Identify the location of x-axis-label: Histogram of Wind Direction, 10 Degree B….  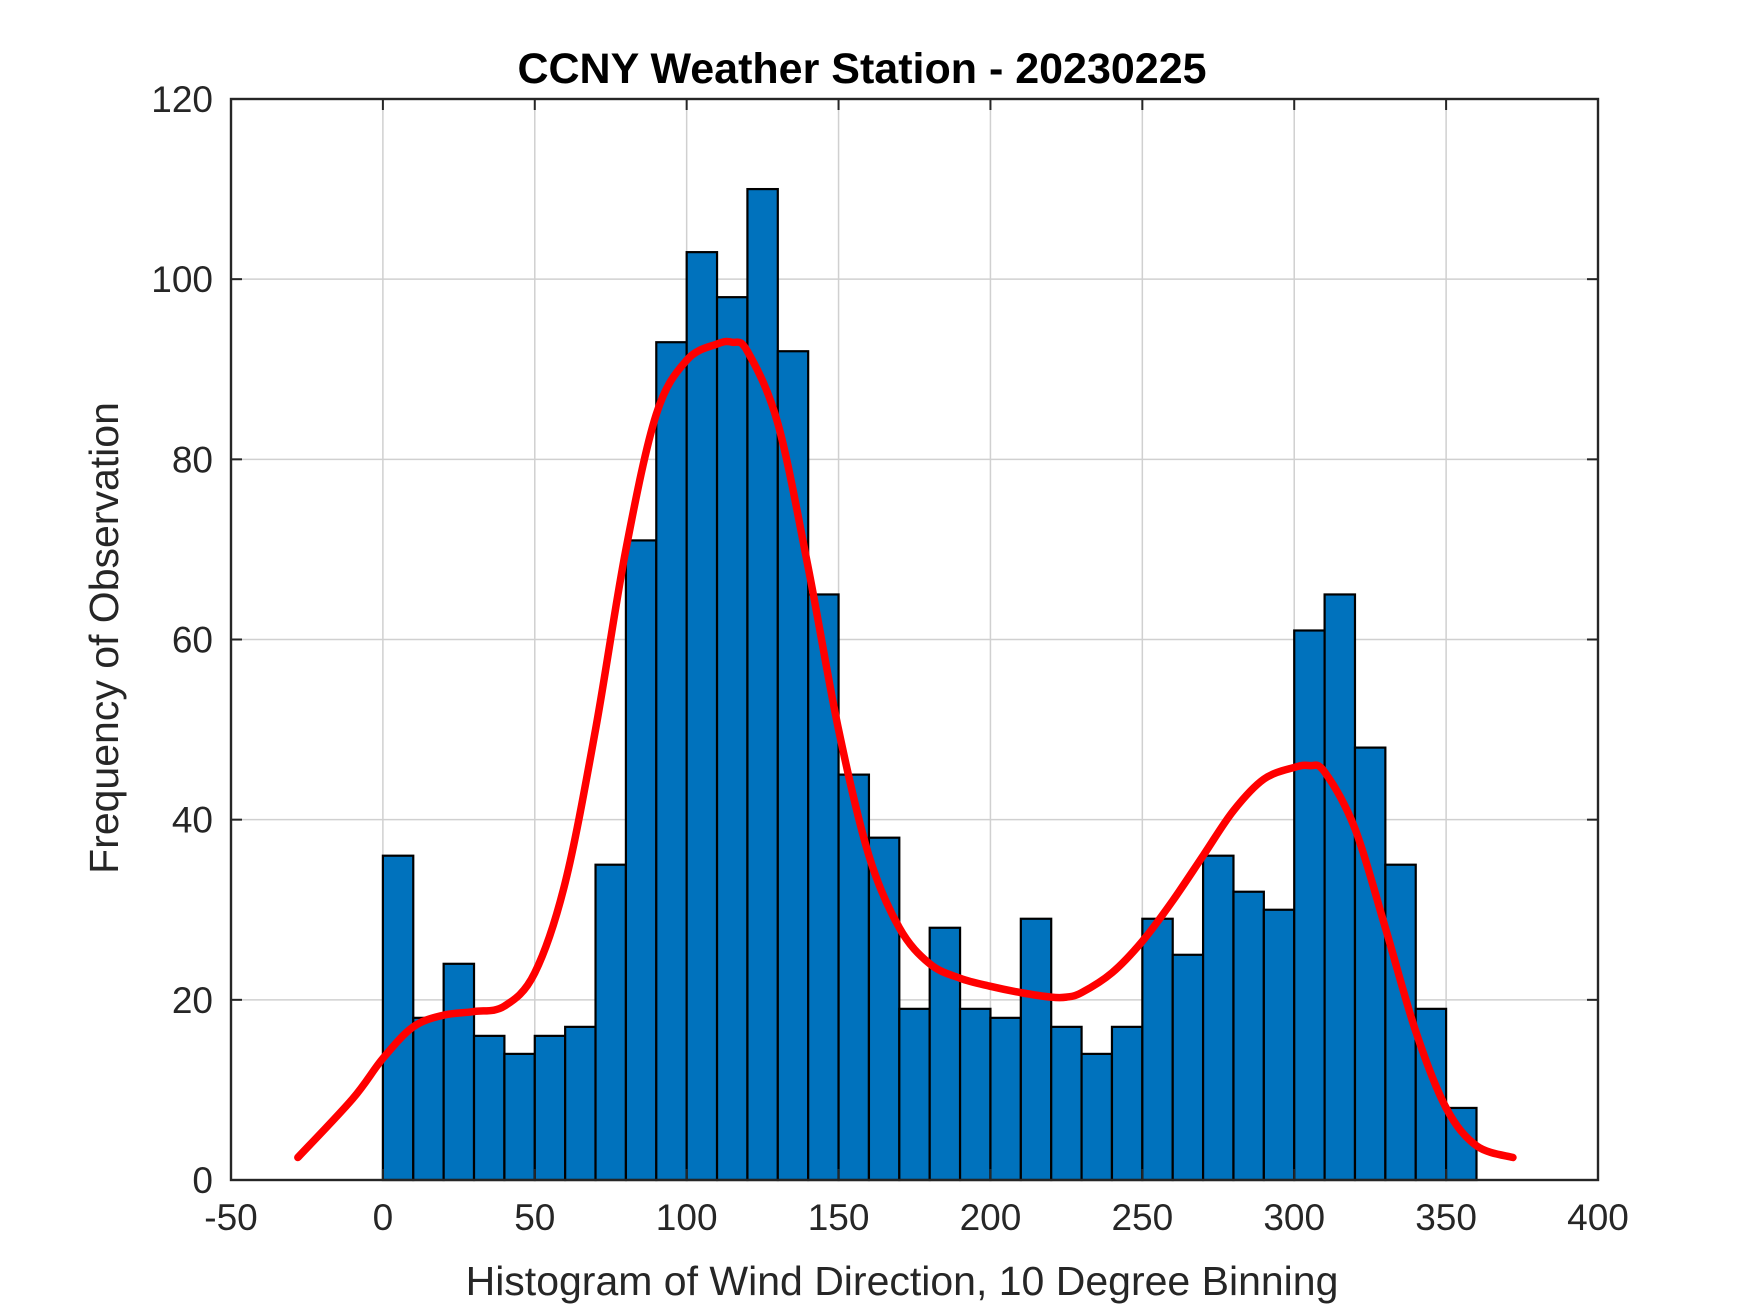
(902, 1281).